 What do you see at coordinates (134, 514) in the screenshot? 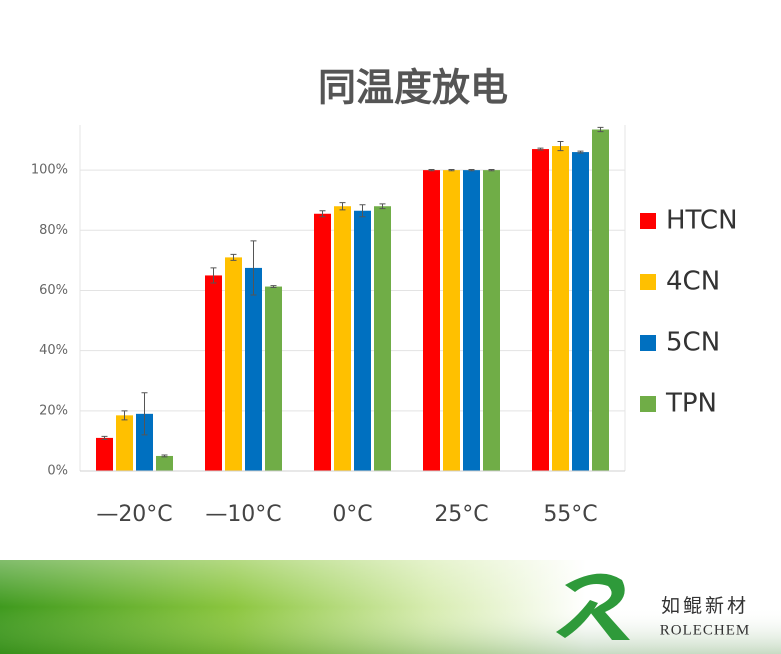
I see `x-tick-label: —20°C` at bounding box center [134, 514].